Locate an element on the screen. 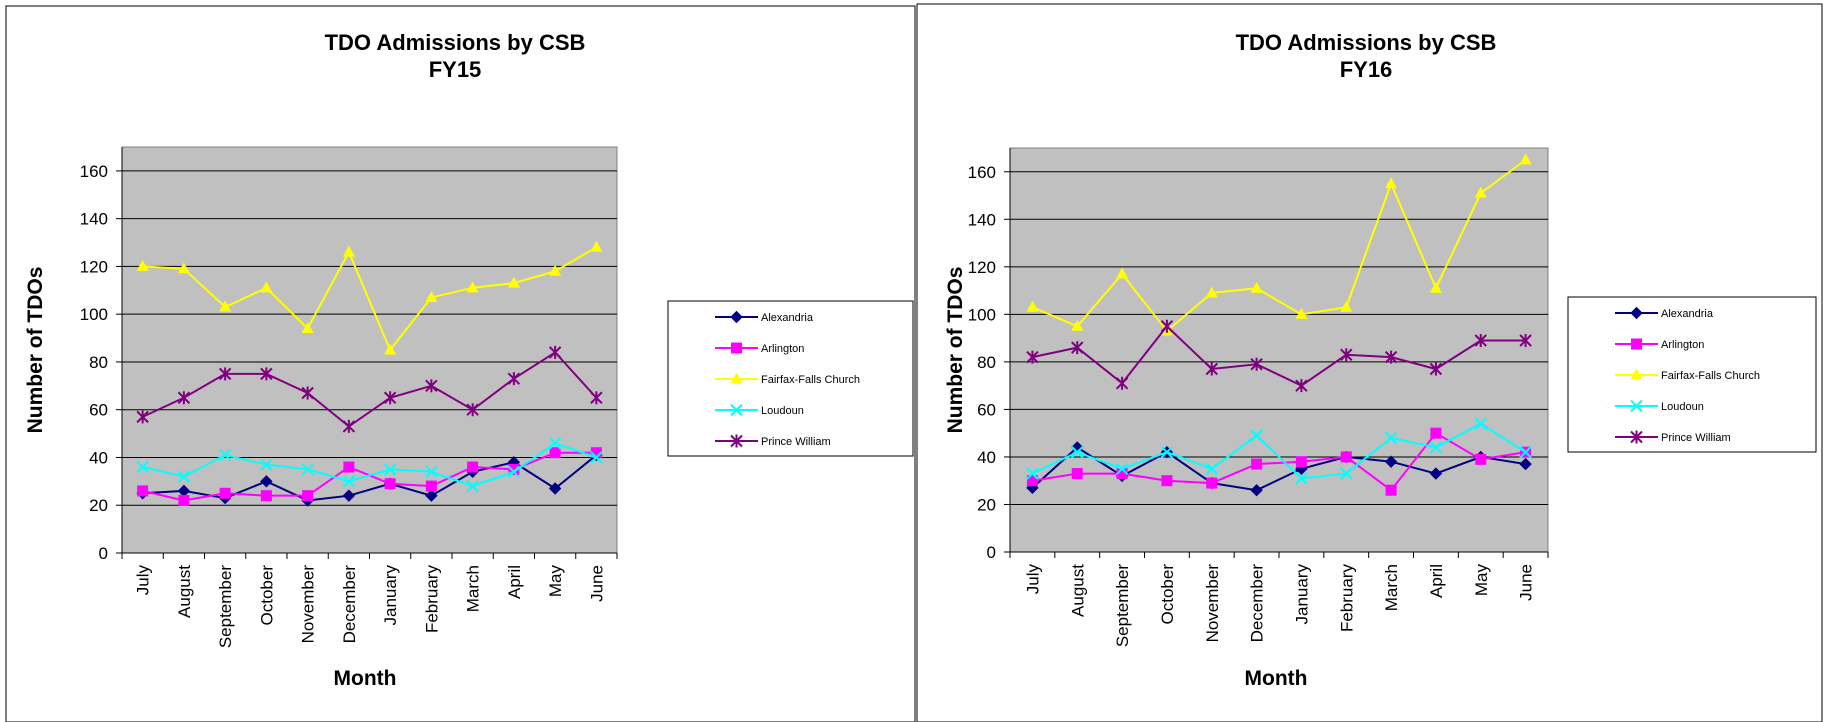 This screenshot has width=1824, height=722. chart-subtitle: FY16 is located at coordinates (1366, 69).